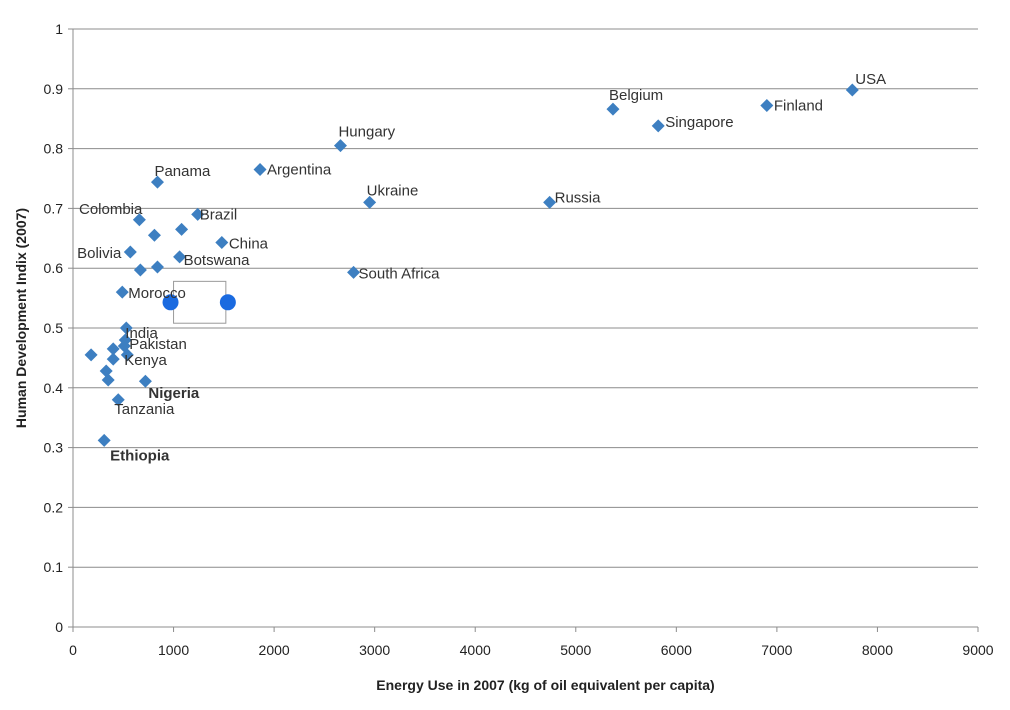 This screenshot has width=1010, height=710. Describe the element at coordinates (54, 89) in the screenshot. I see `y-tick-label: 0.9` at that location.